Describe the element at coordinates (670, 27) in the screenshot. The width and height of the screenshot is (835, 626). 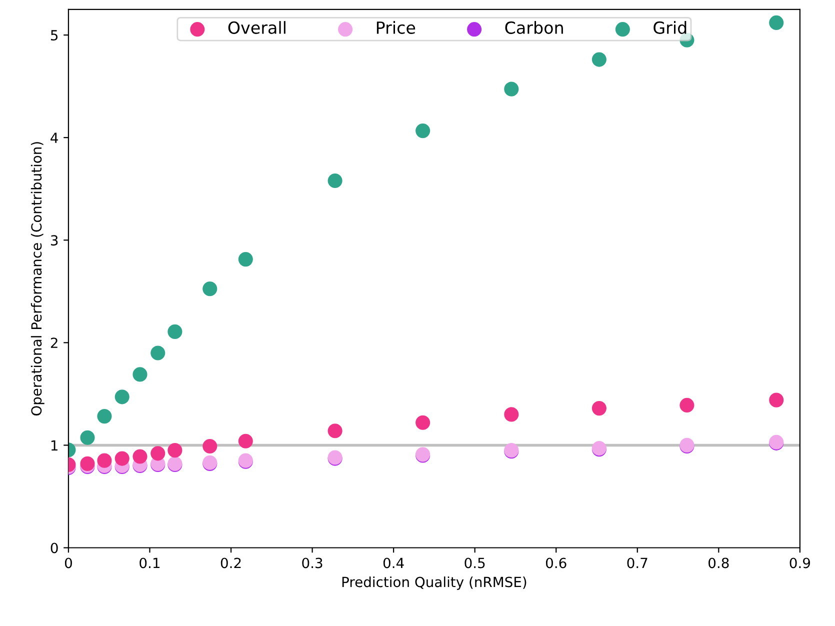
I see `legend-label: Grid` at that location.